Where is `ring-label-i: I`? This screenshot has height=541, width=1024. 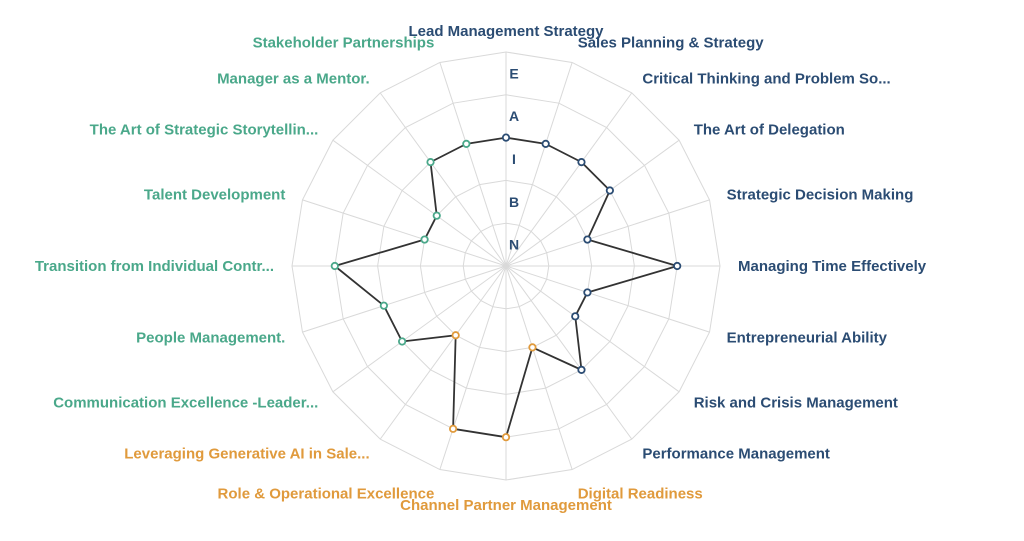 ring-label-i: I is located at coordinates (514, 159).